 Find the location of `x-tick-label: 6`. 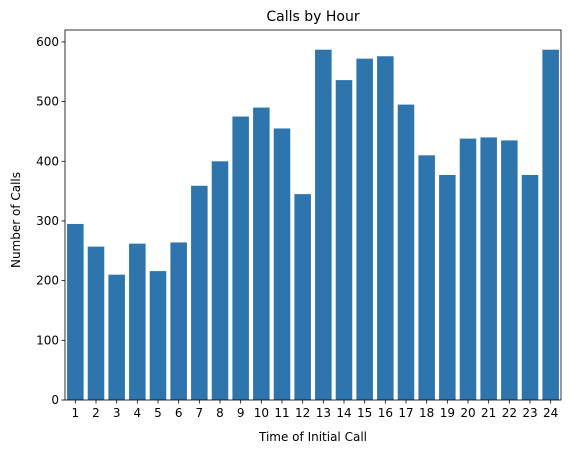

x-tick-label: 6 is located at coordinates (179, 413).